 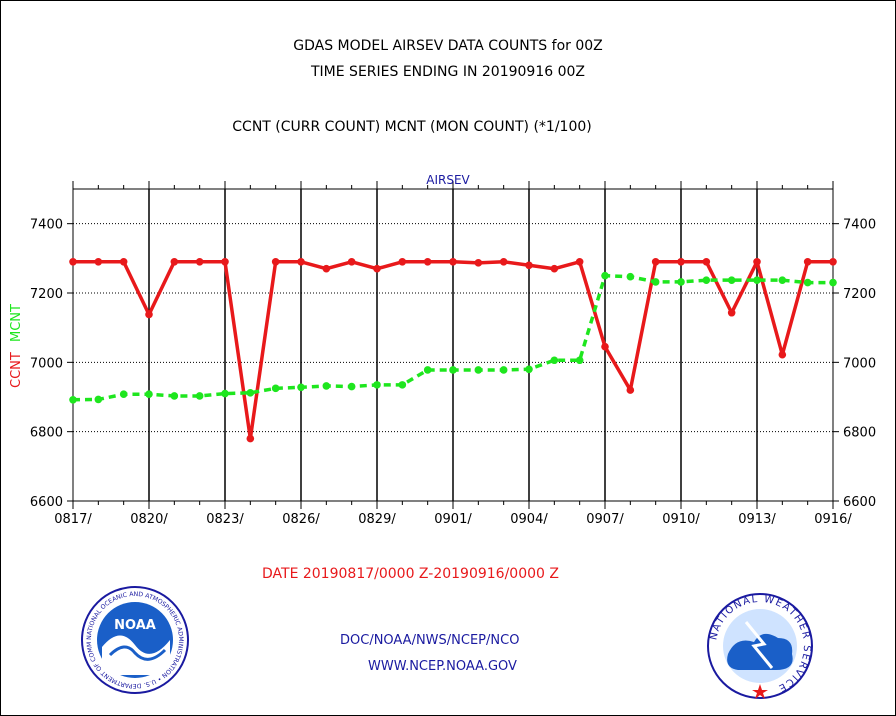 I want to click on chart-title-line-1: GDAS MODEL AIRSEV DATA COUNTS for 00Z, so click(x=448, y=46).